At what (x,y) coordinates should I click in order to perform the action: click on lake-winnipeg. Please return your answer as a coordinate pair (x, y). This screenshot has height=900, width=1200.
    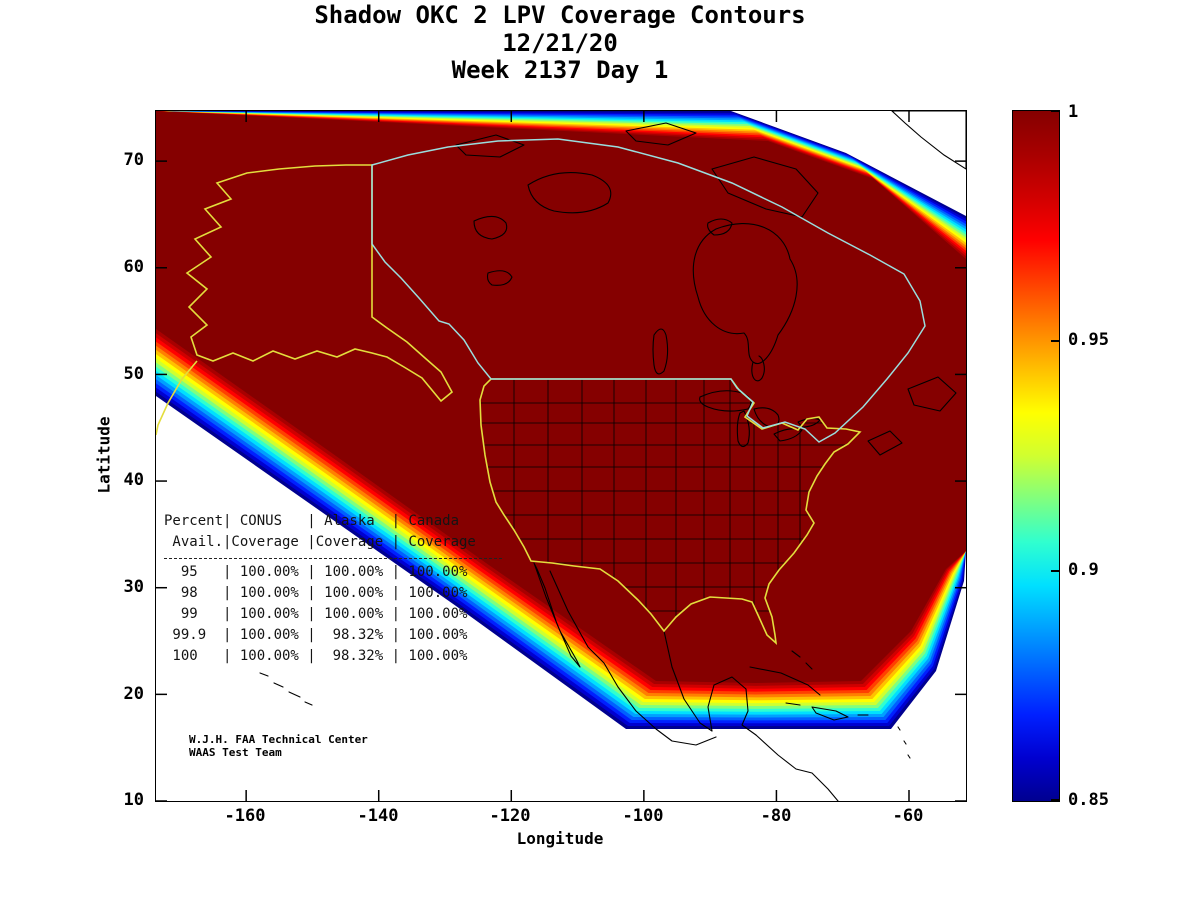
    Looking at the image, I should click on (660, 351).